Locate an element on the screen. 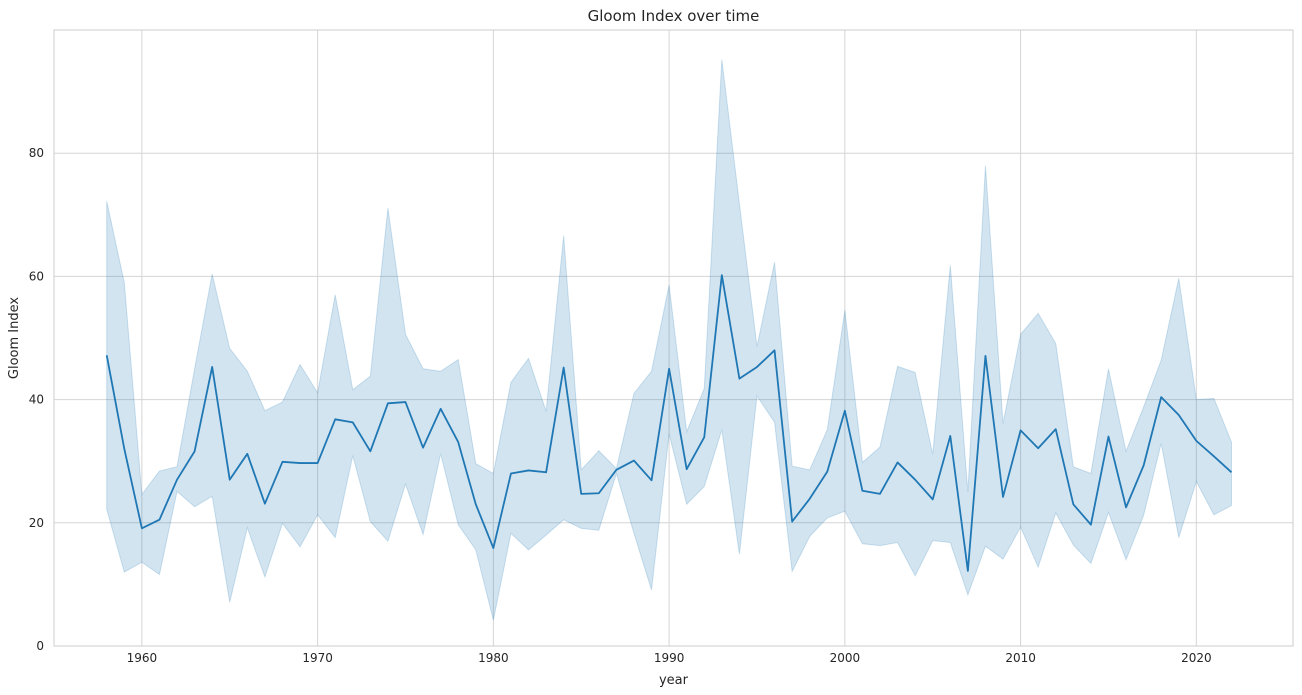 The width and height of the screenshot is (1302, 695). x-tick-label: 1970 is located at coordinates (317, 658).